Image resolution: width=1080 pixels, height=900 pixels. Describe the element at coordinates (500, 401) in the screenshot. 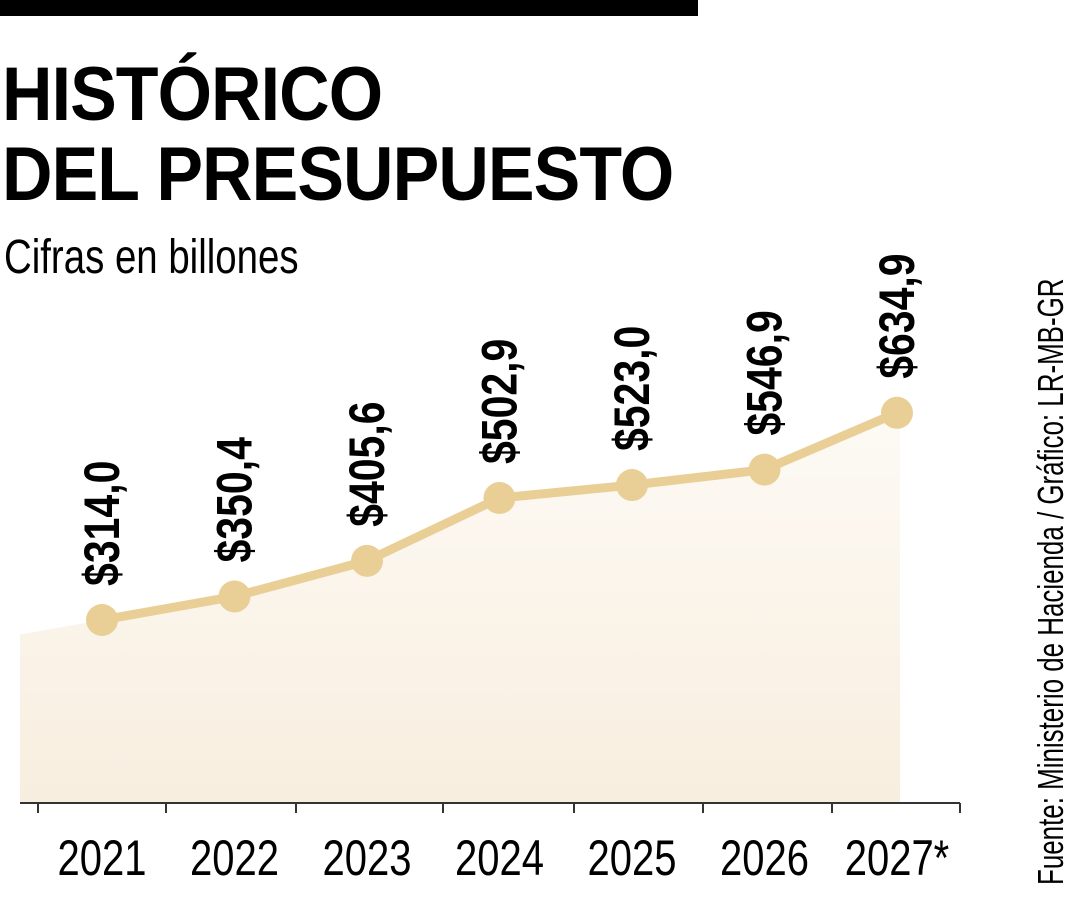

I see `data-label: $502,9` at that location.